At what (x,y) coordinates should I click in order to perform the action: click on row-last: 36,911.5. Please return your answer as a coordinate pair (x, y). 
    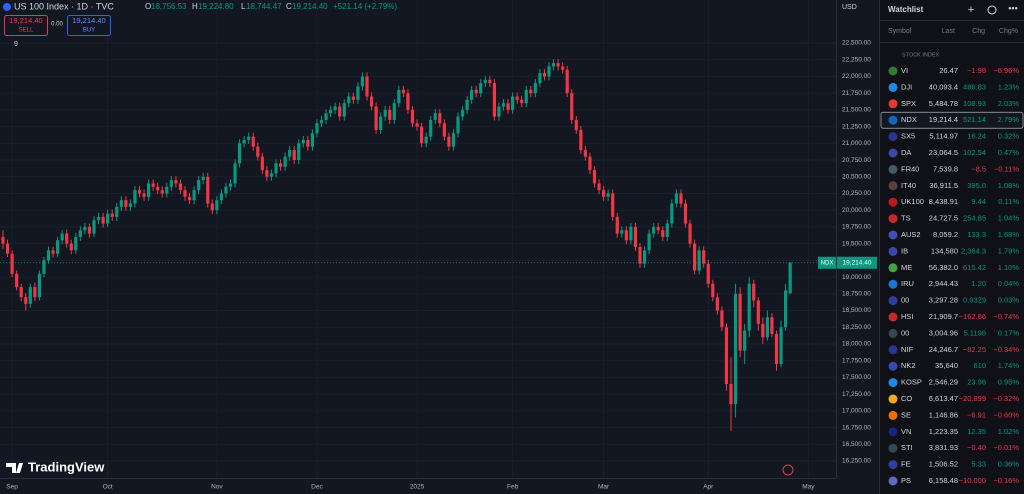
    Looking at the image, I should click on (943, 185).